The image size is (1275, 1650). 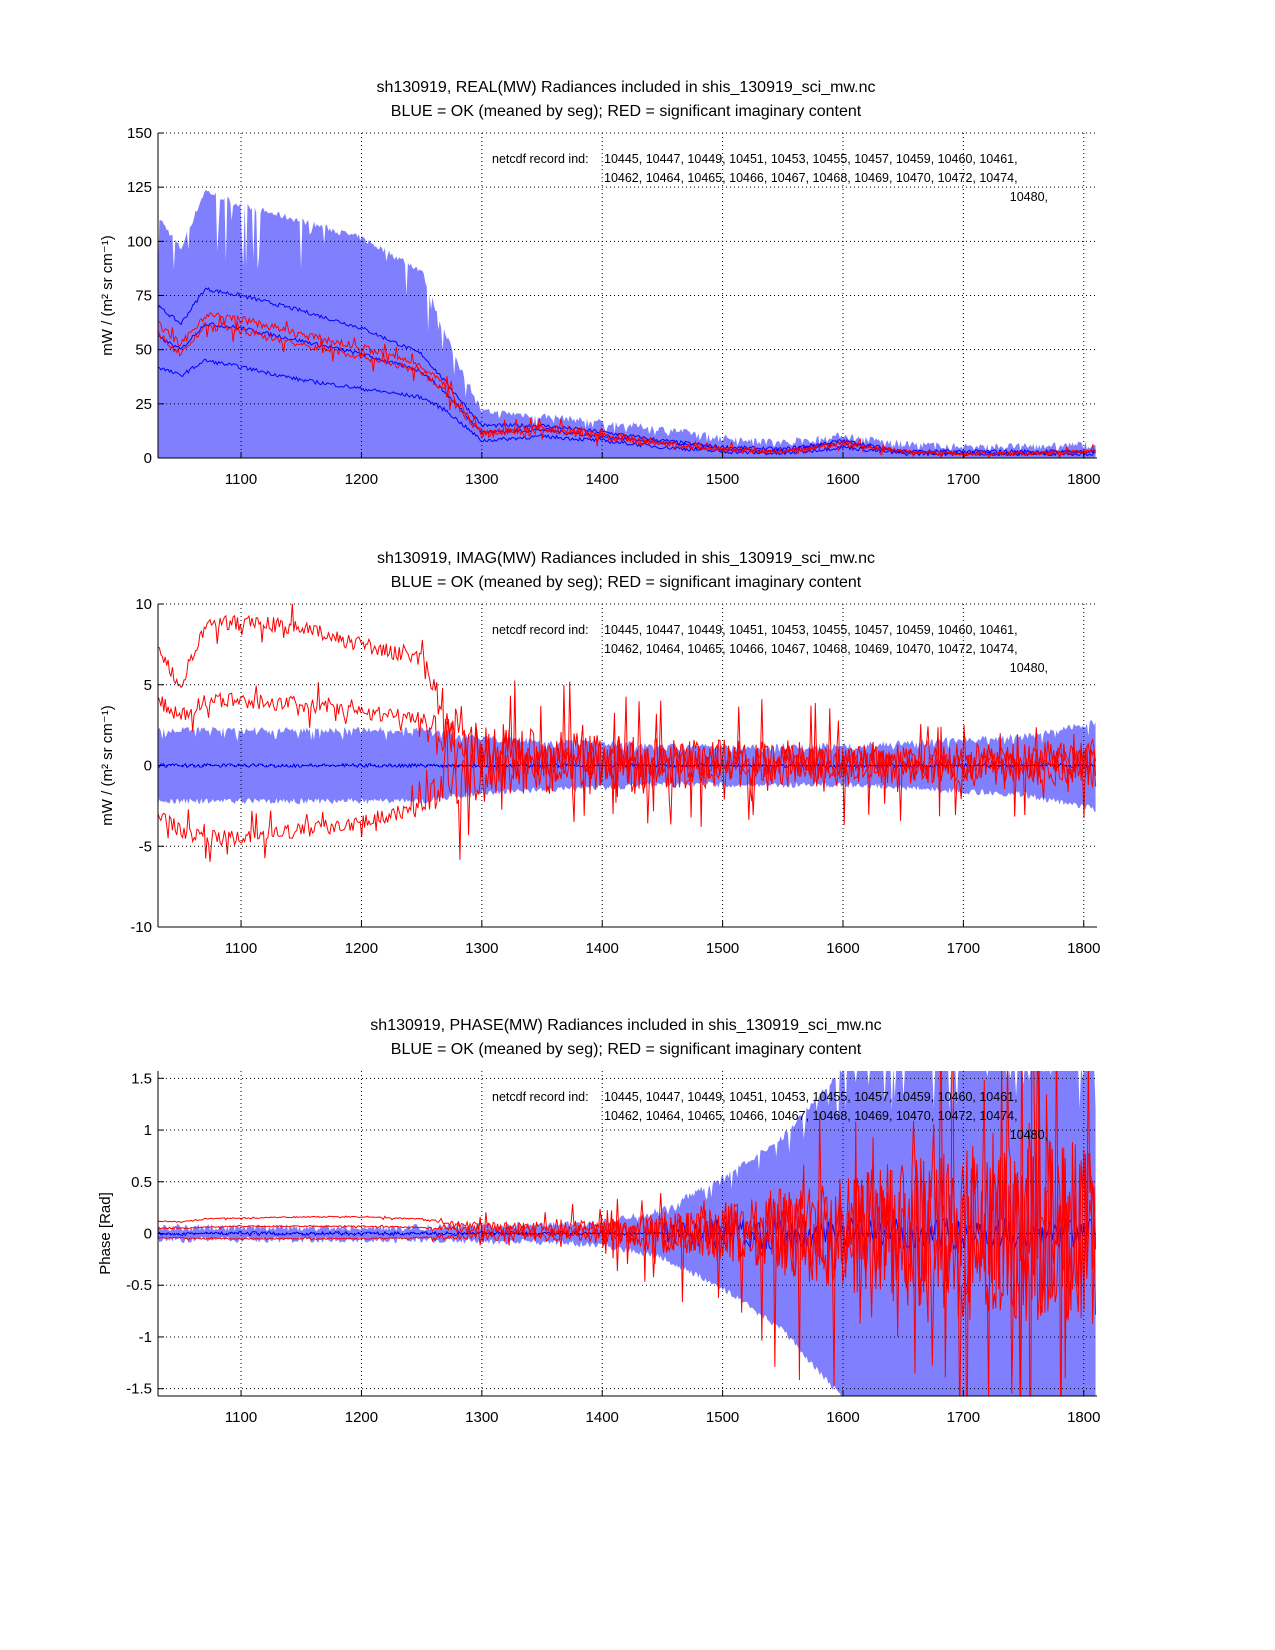 I want to click on blue-envelope-area, so click(x=627, y=323).